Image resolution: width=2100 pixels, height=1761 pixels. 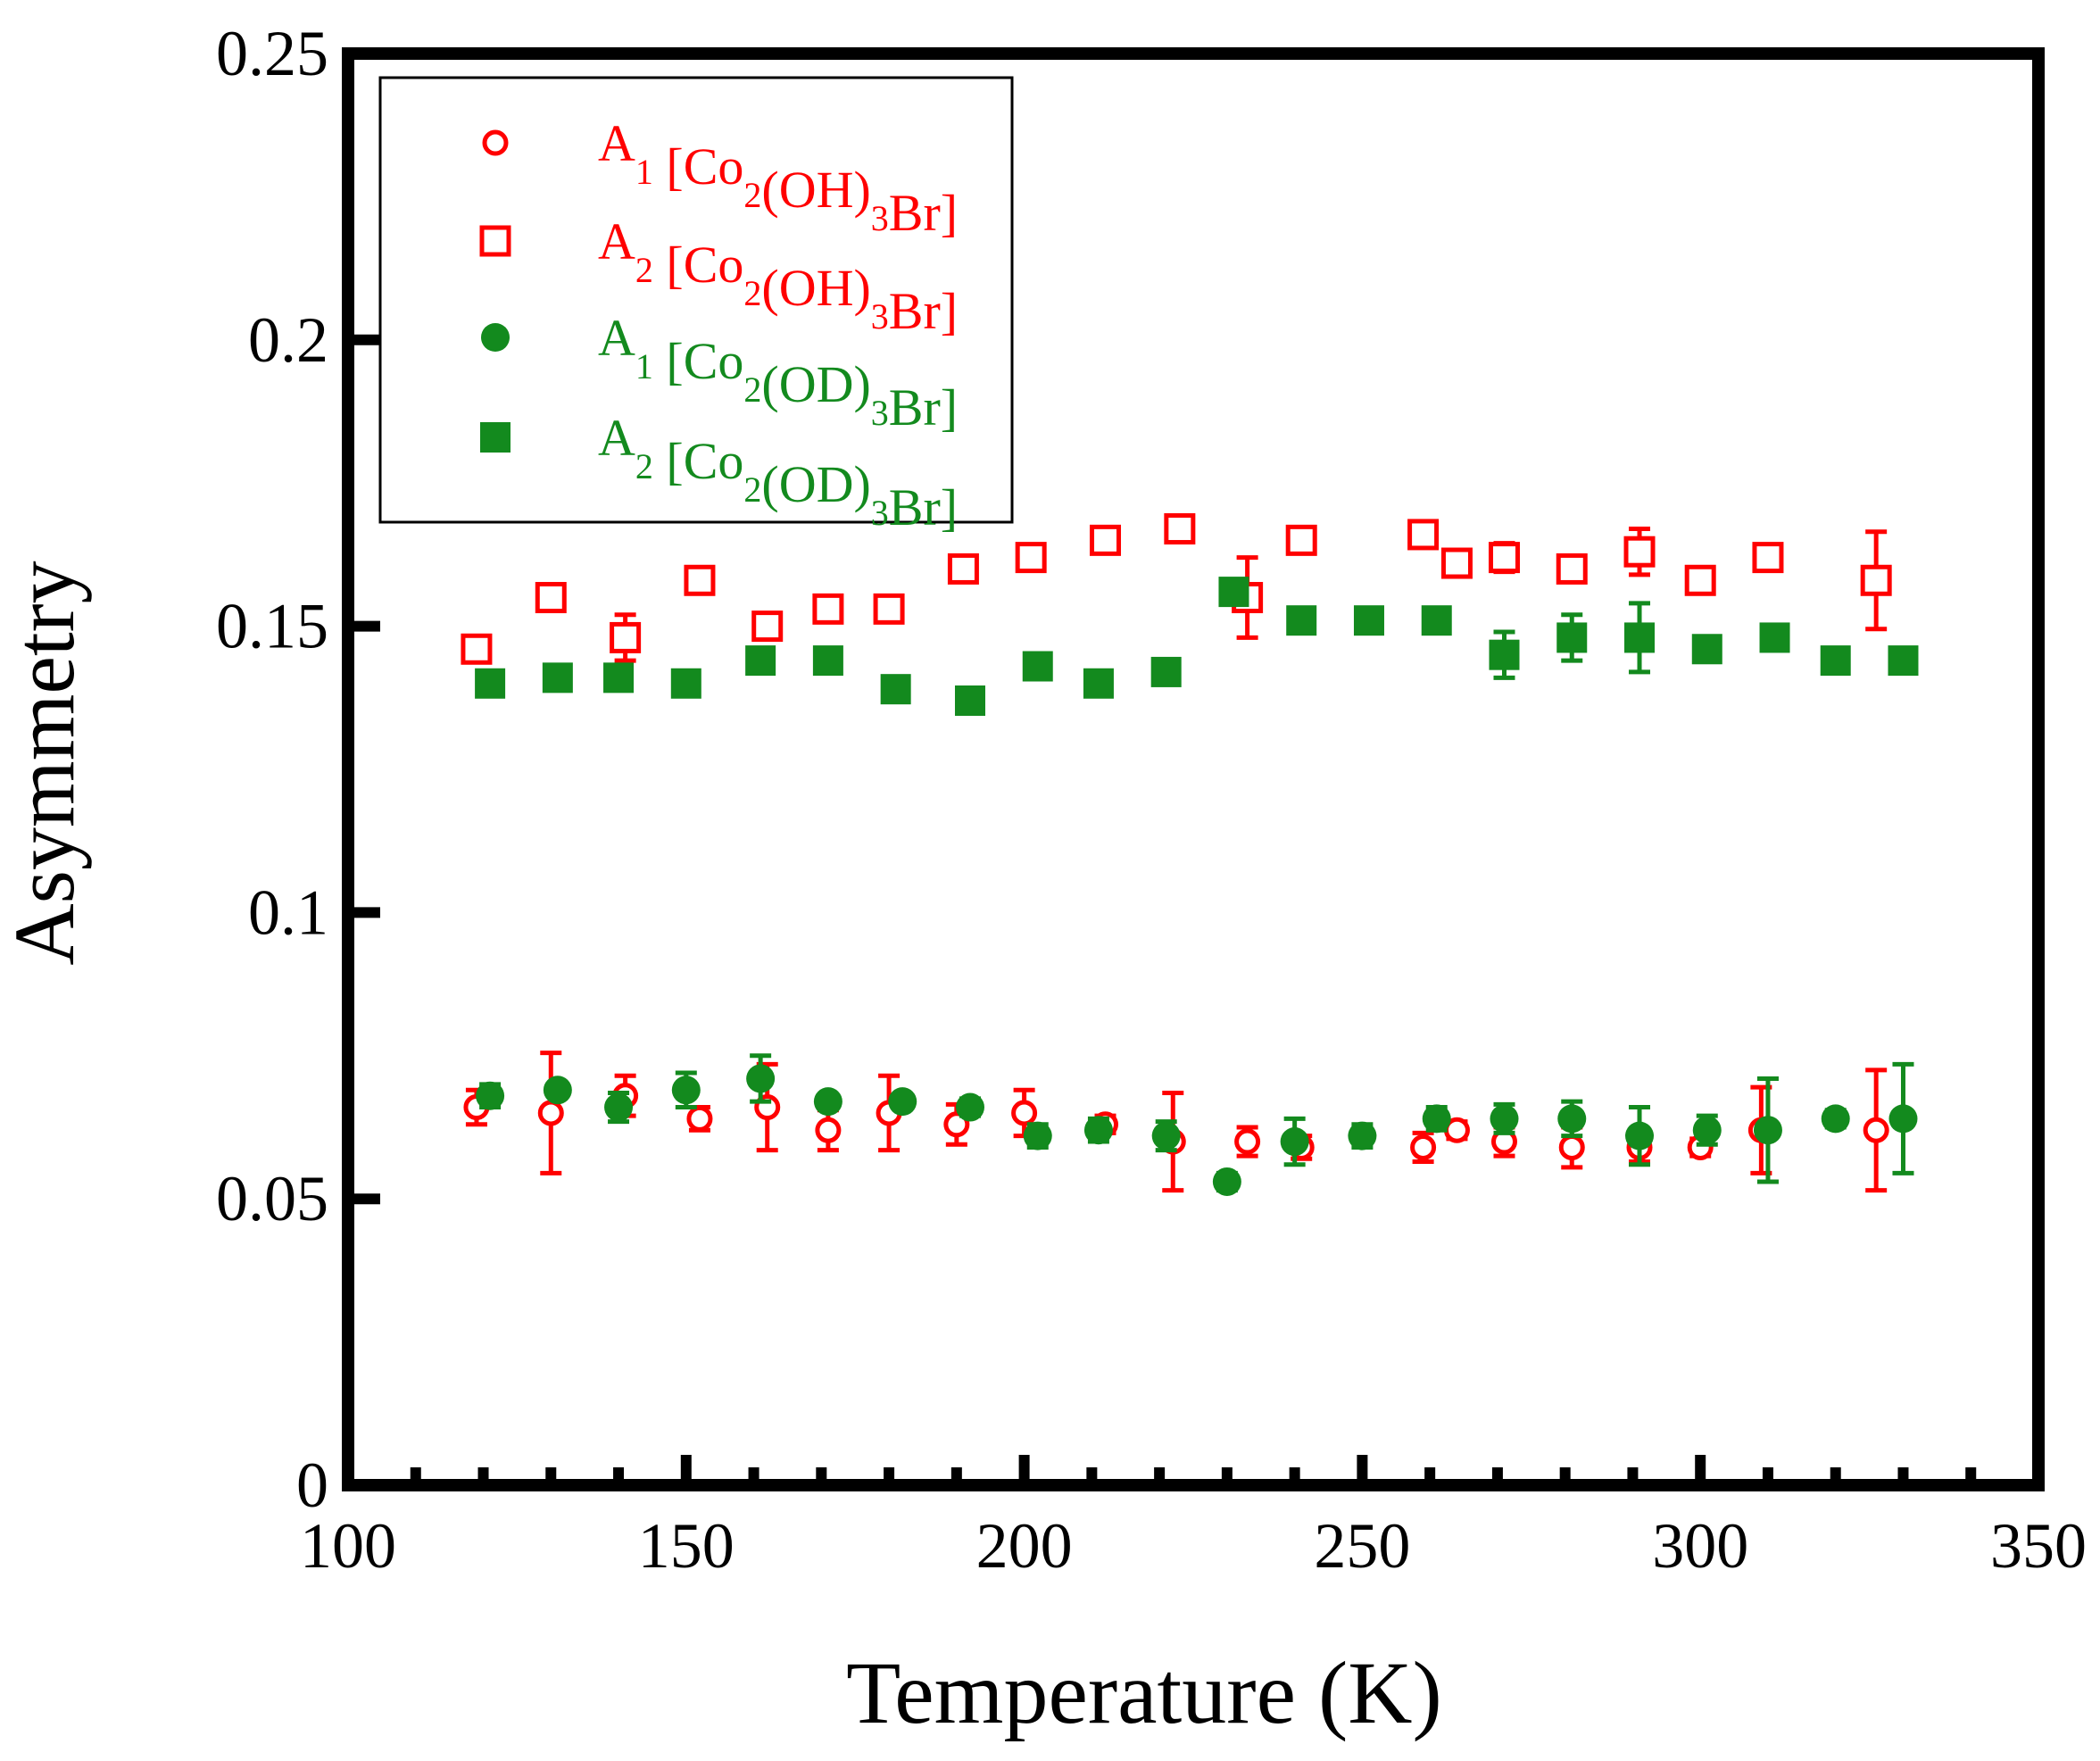 I want to click on x-axis-ticks: 100 150 200 250 300 350, so click(x=1193, y=1519).